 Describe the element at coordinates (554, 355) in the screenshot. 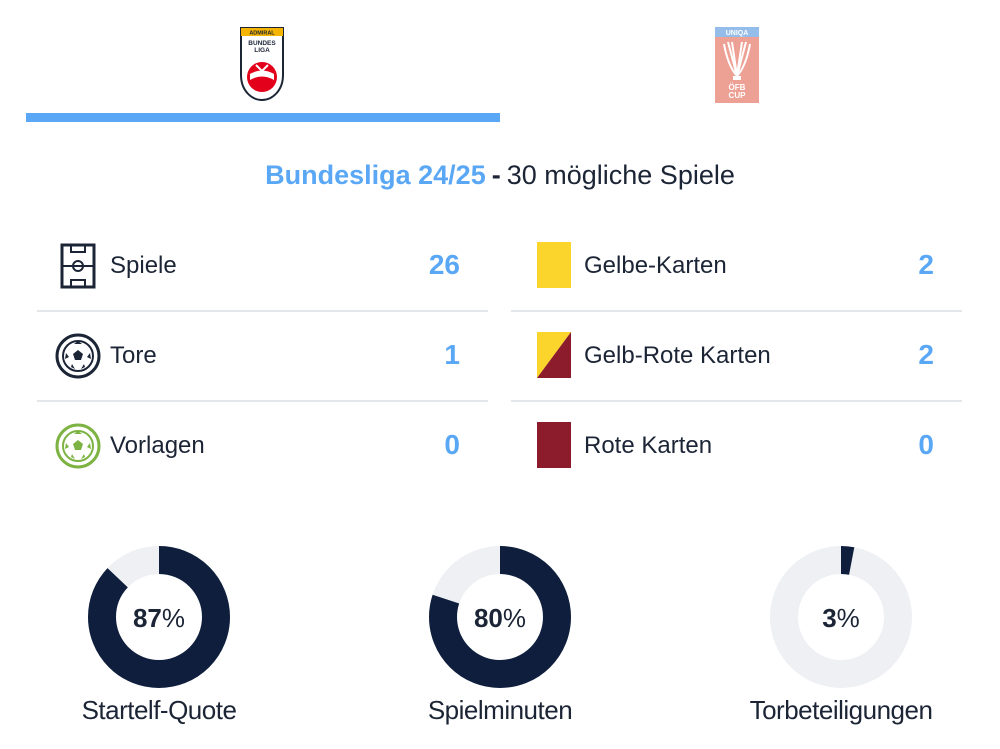

I see `yellow-red-card-icon` at that location.